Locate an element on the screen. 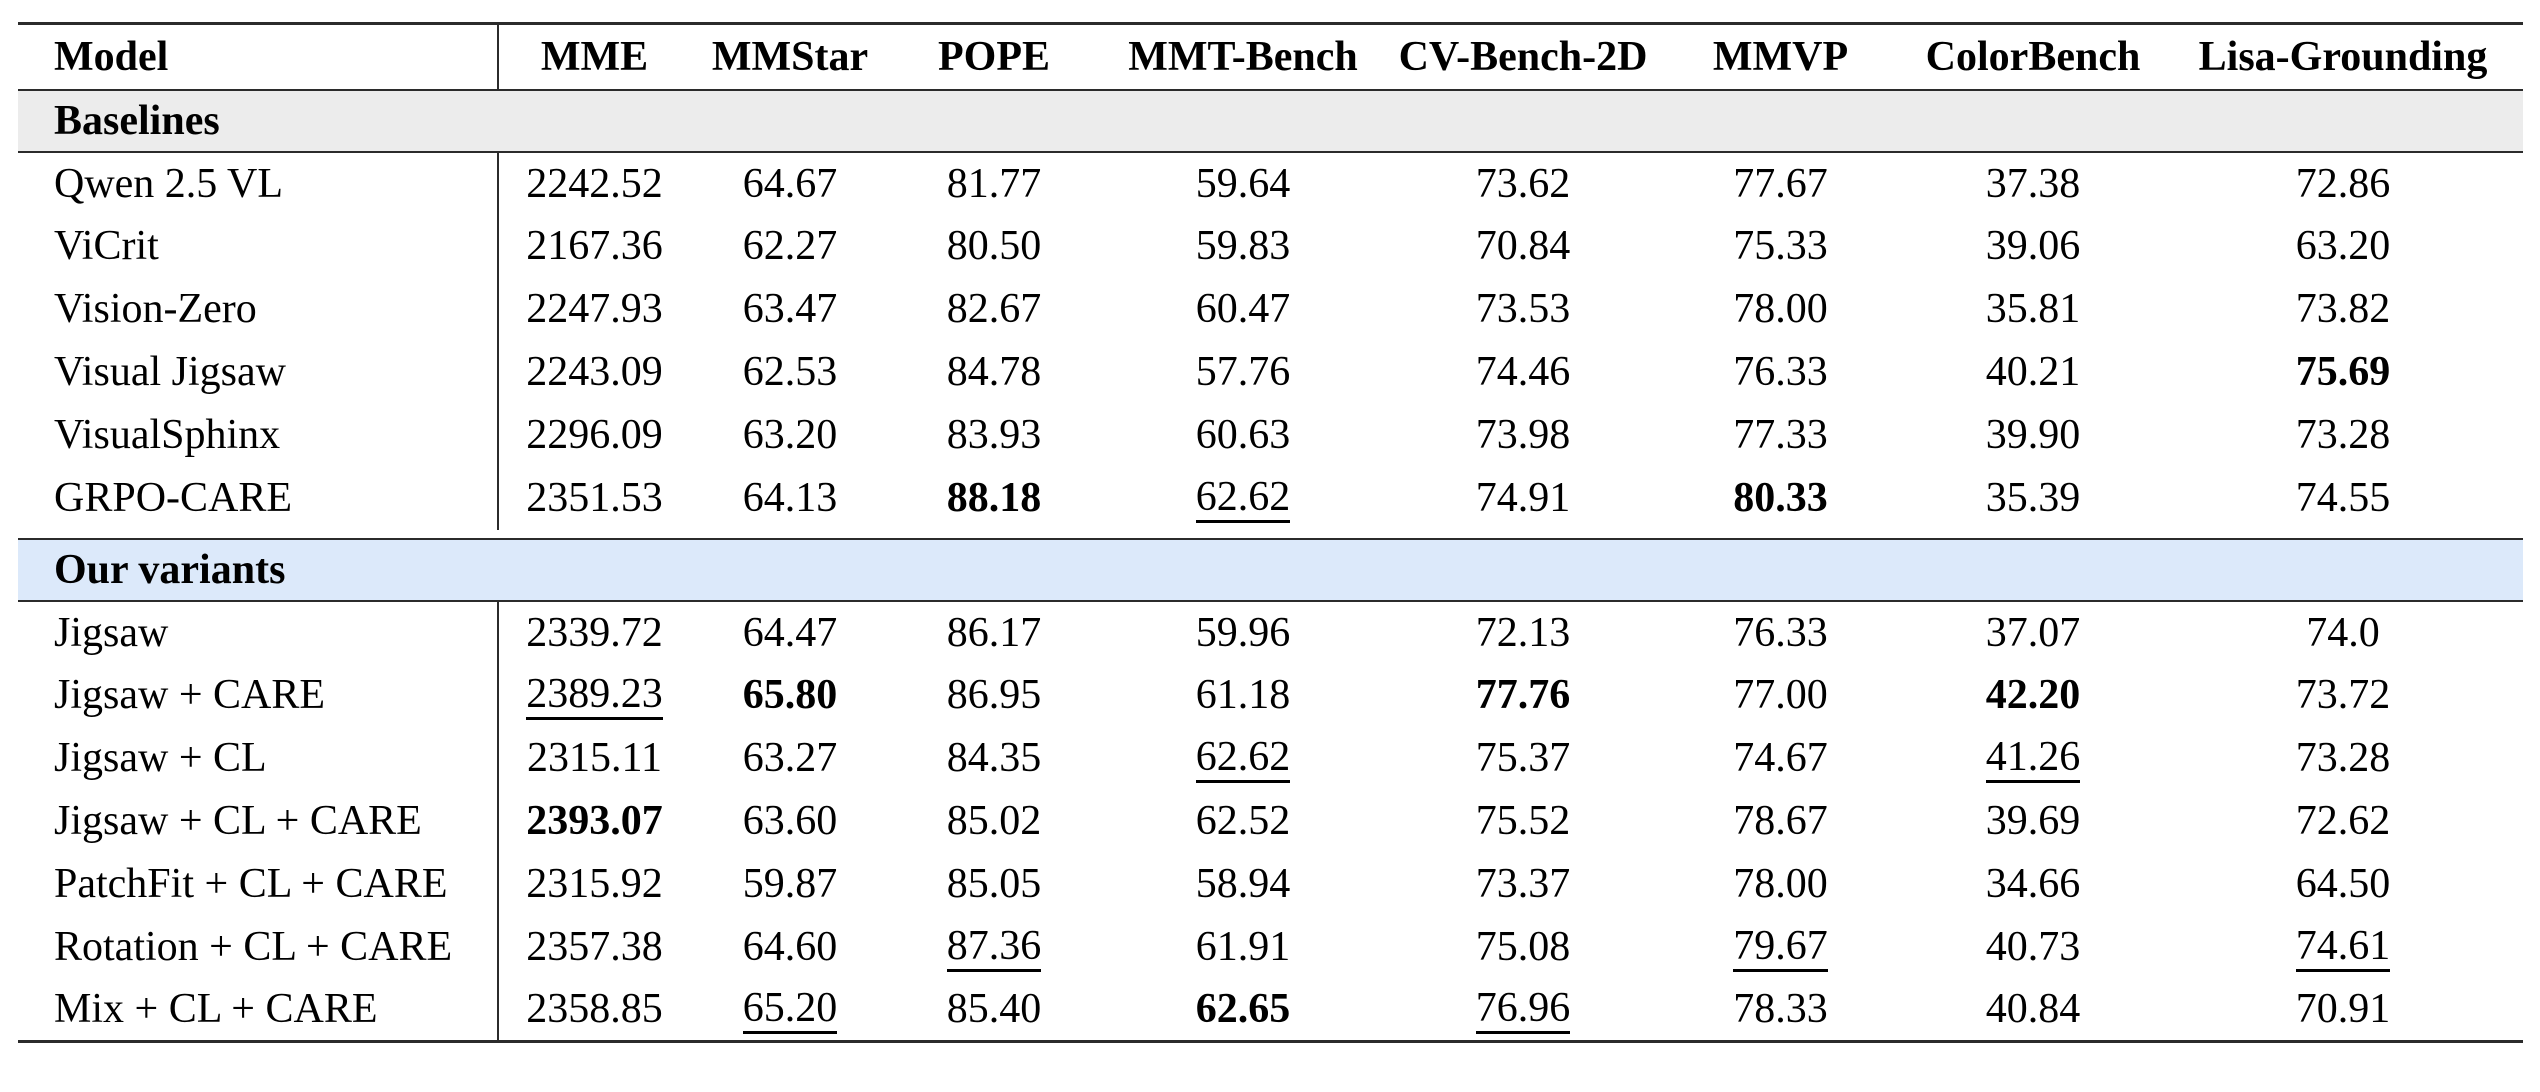 The height and width of the screenshot is (1092, 2540). value-cell: 60.63 is located at coordinates (1243, 435).